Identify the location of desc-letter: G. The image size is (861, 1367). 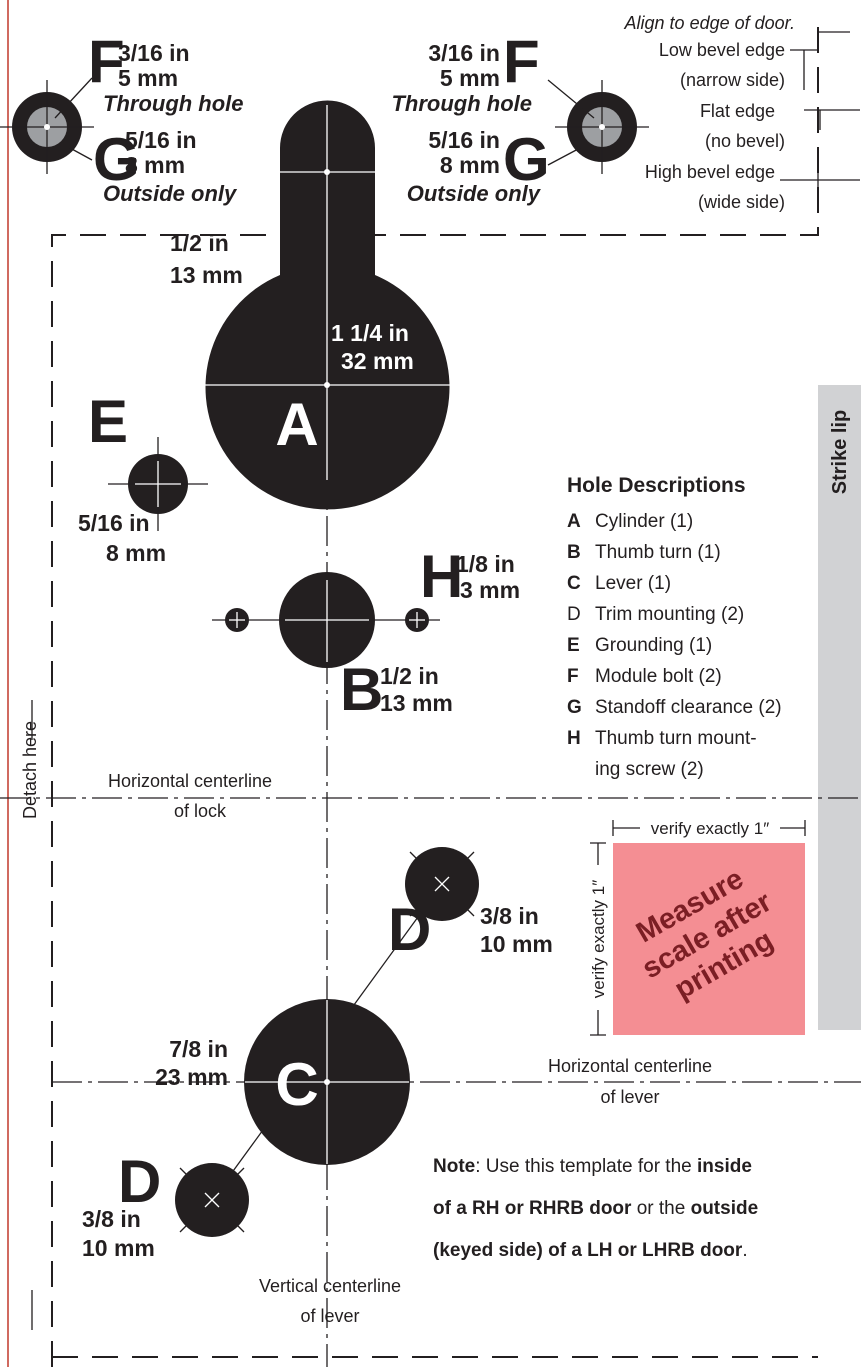
(574, 707).